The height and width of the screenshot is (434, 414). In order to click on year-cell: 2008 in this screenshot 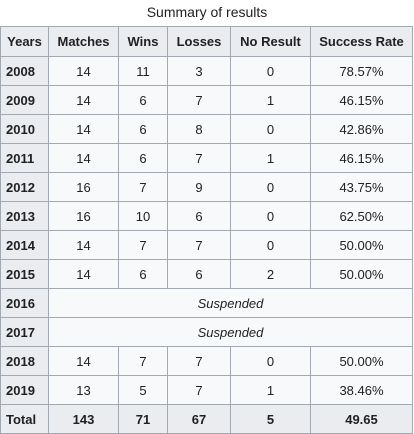, I will do `click(24, 71)`.